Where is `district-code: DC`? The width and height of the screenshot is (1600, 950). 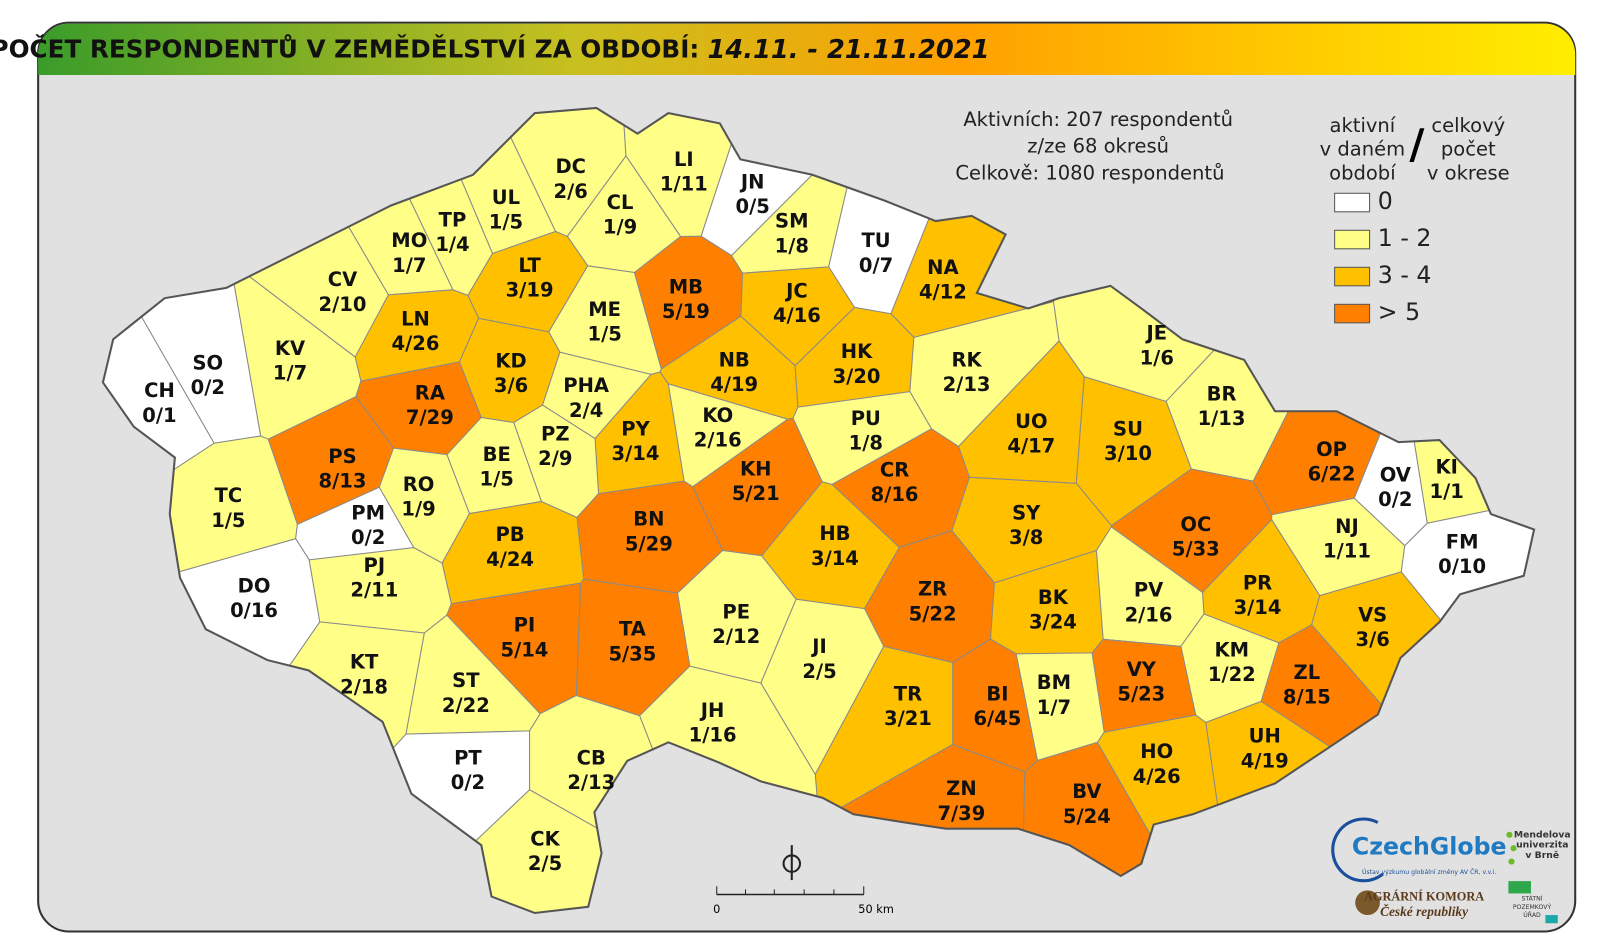
district-code: DC is located at coordinates (570, 166).